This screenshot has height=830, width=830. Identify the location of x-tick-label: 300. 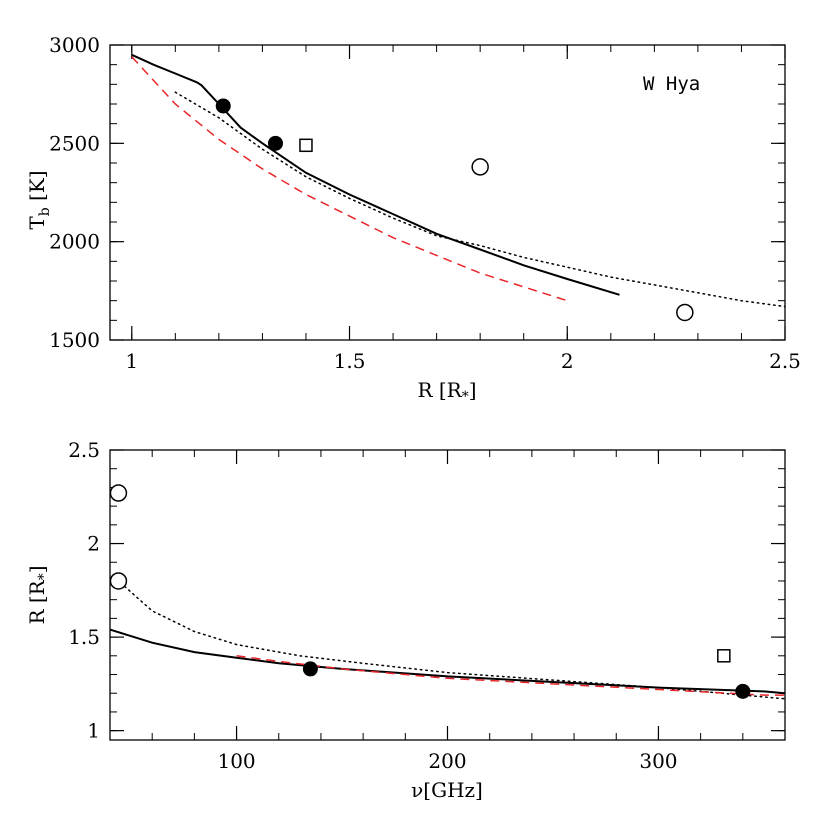
(658, 761).